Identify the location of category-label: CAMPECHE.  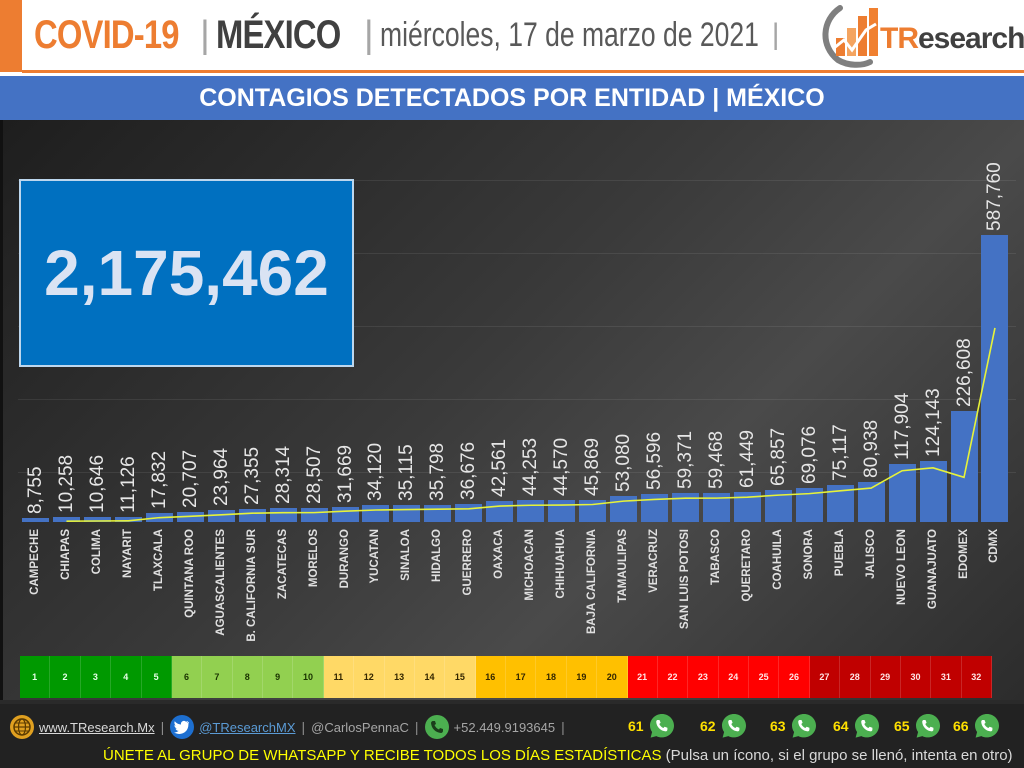
(35, 562).